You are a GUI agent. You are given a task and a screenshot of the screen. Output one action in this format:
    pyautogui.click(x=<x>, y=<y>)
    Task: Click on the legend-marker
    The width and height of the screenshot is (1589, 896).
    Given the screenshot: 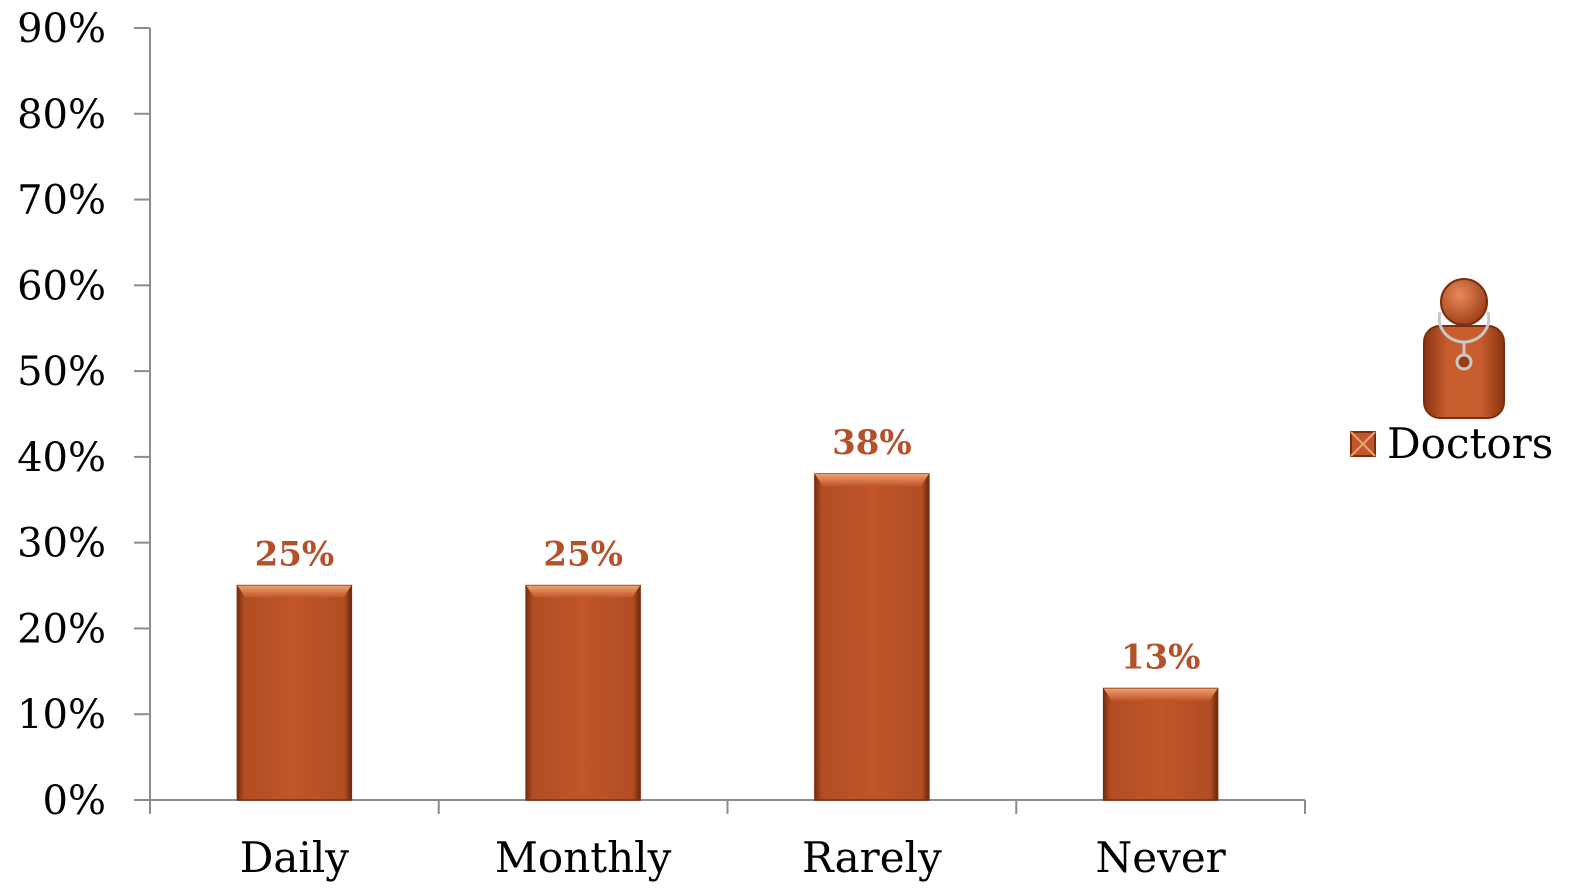 What is the action you would take?
    pyautogui.click(x=1363, y=444)
    